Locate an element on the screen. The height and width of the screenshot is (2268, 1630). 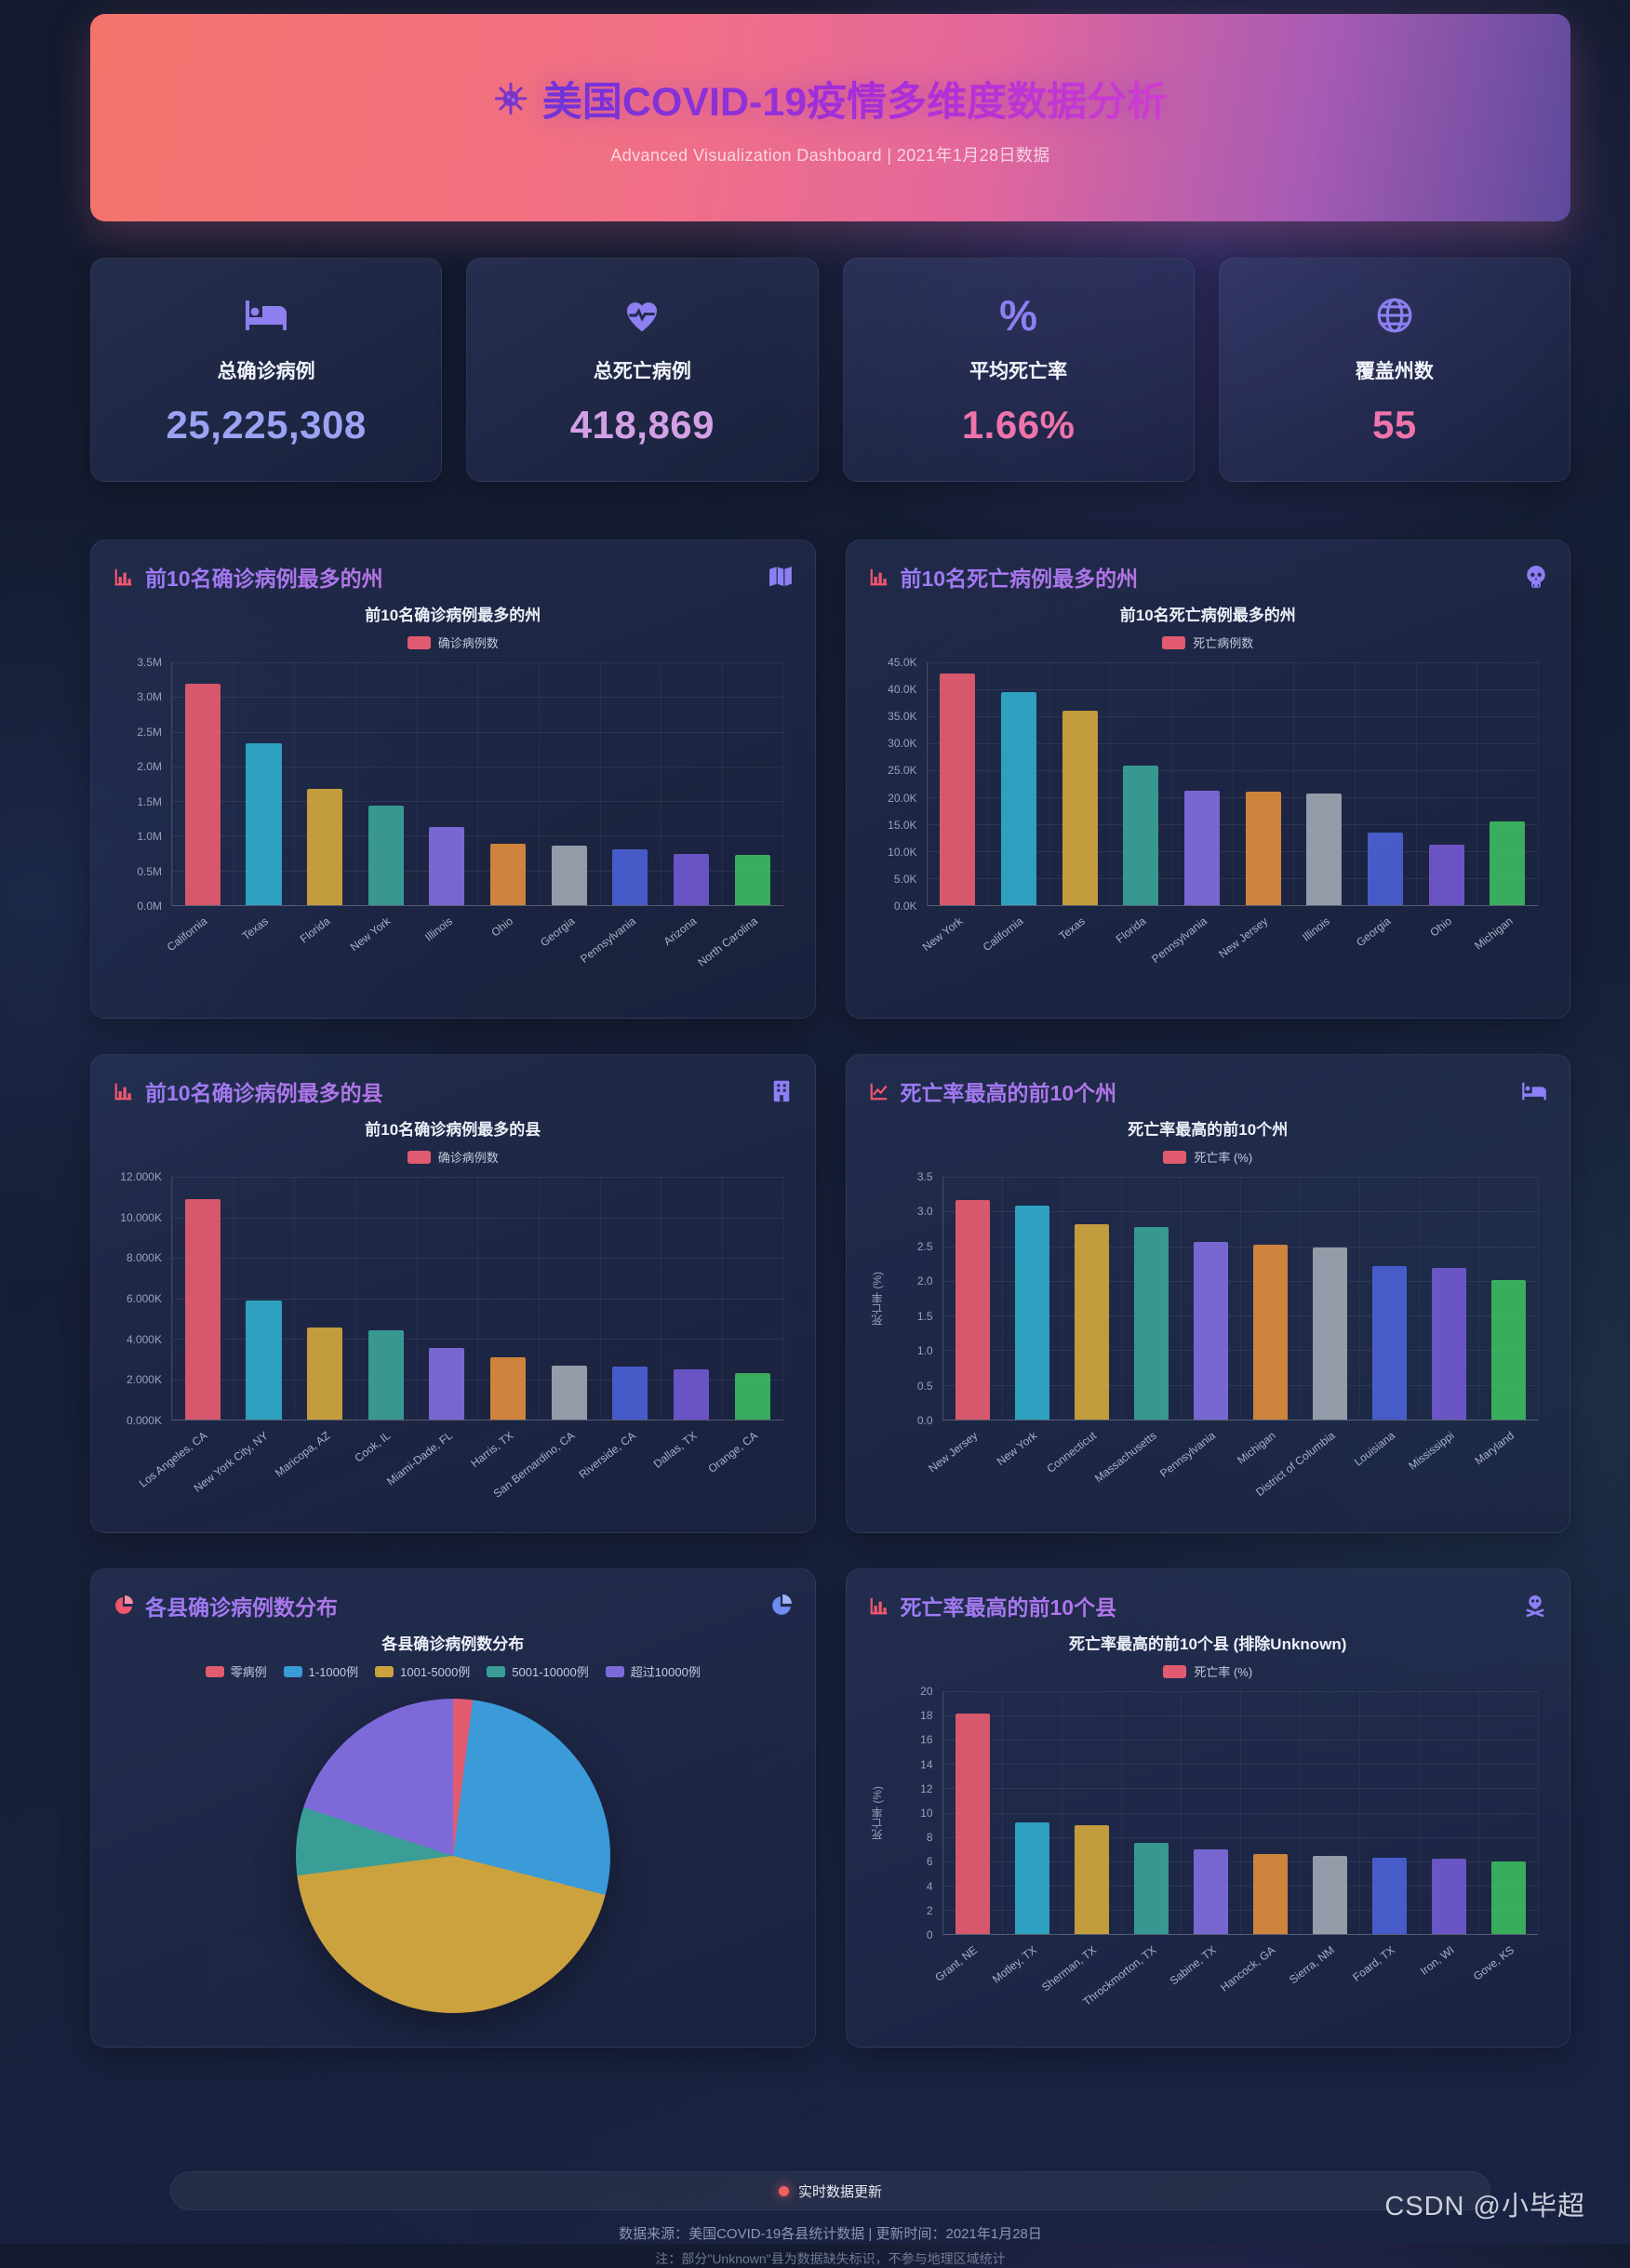
bar-Miami-Dade, FL is located at coordinates (447, 1383).